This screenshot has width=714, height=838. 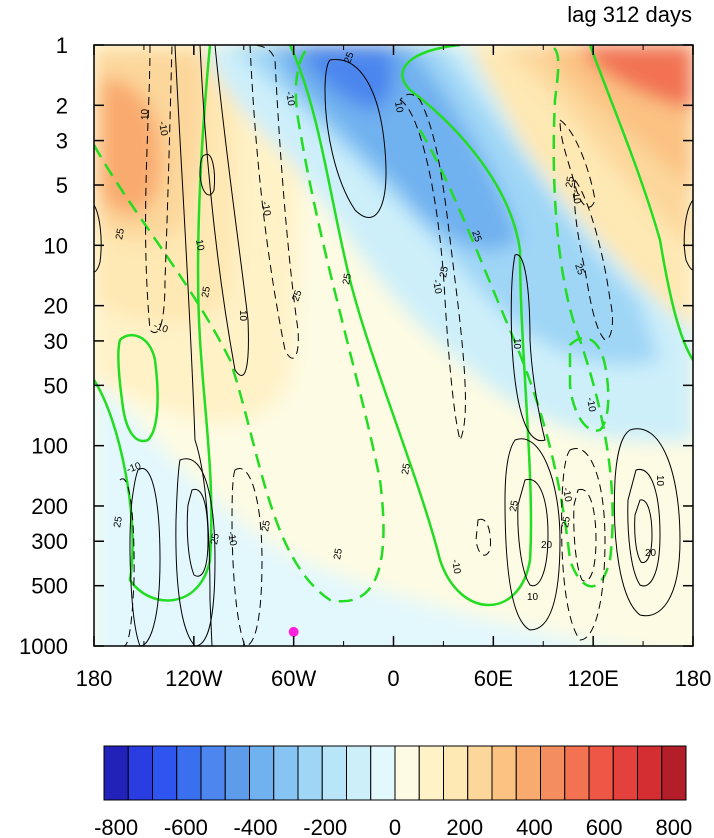 What do you see at coordinates (592, 678) in the screenshot?
I see `x-tick-label: 120E` at bounding box center [592, 678].